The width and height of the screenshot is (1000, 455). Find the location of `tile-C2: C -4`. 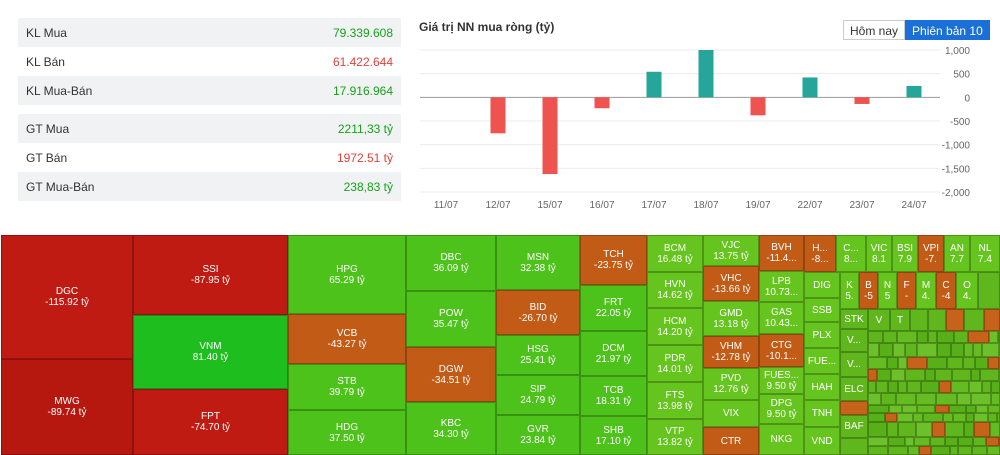

tile-C2: C -4 is located at coordinates (946, 290).